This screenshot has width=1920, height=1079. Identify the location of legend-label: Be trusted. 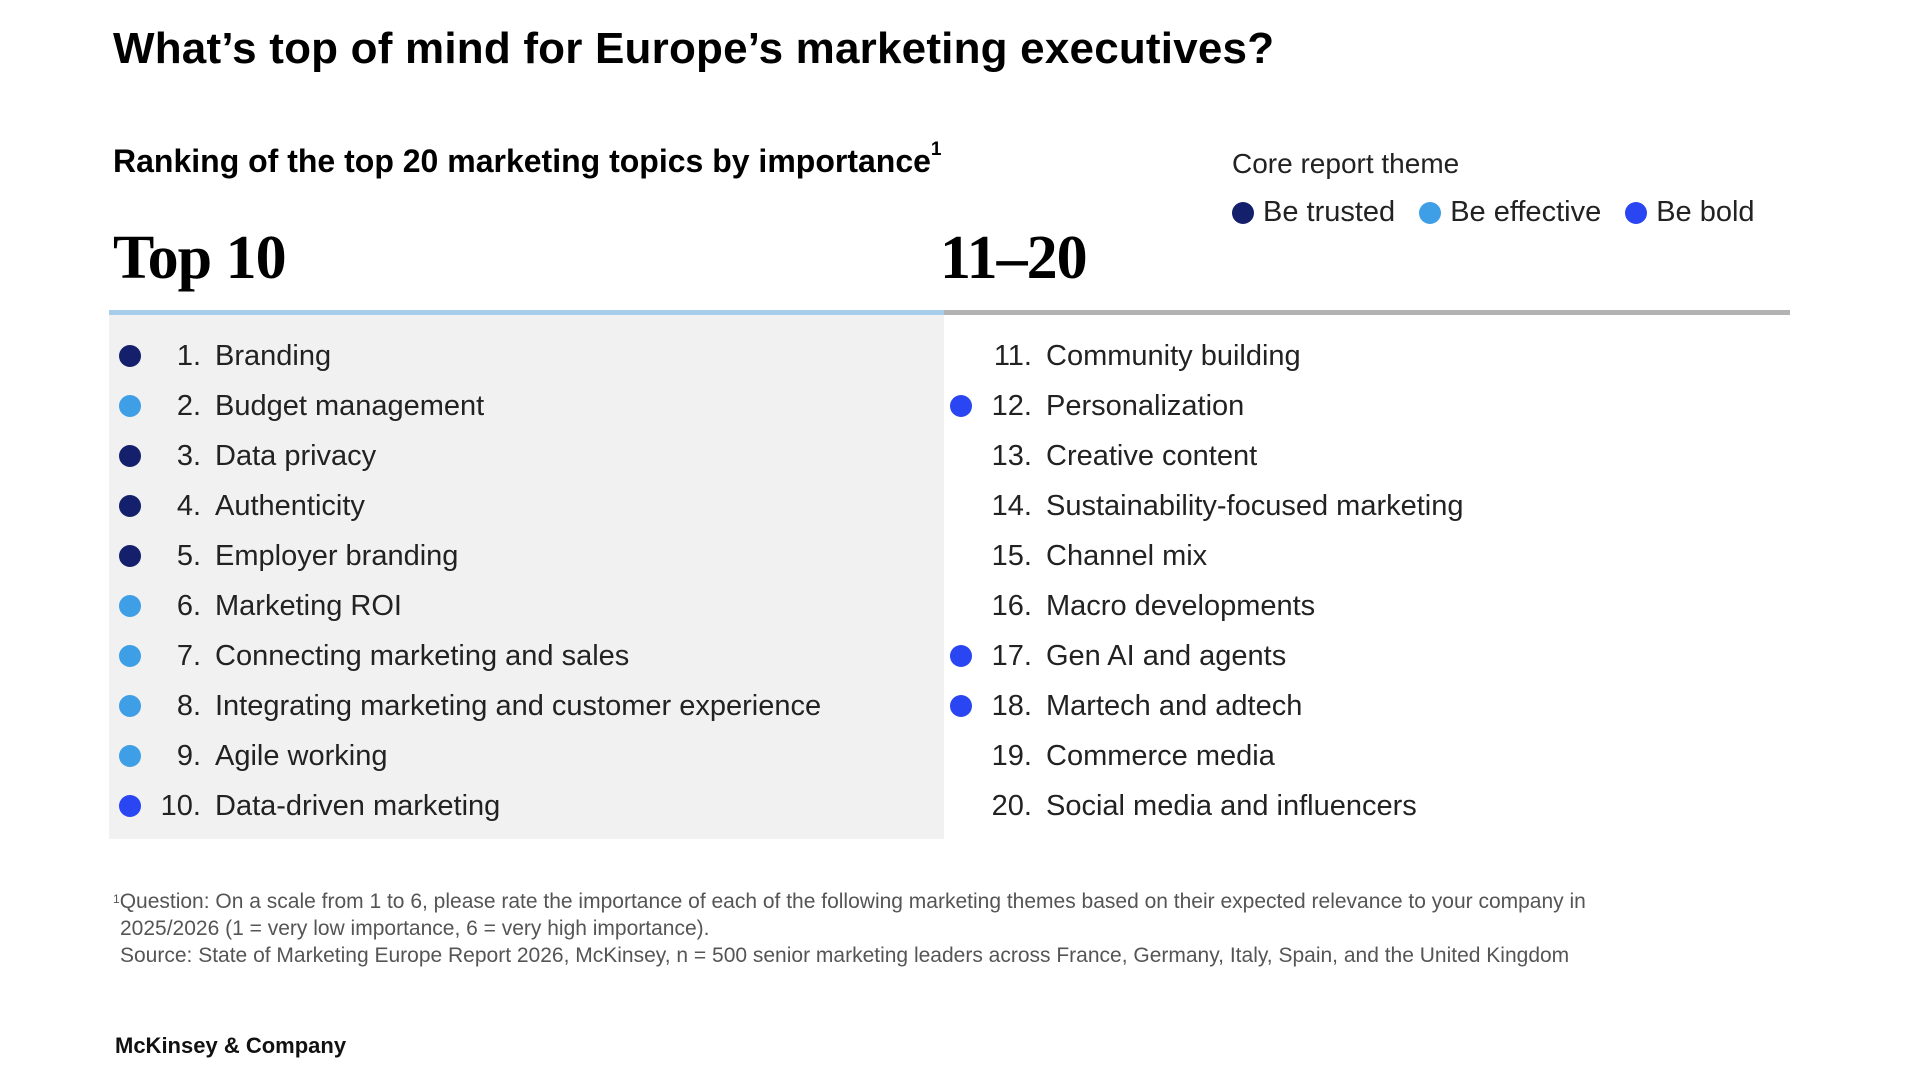
(1329, 212).